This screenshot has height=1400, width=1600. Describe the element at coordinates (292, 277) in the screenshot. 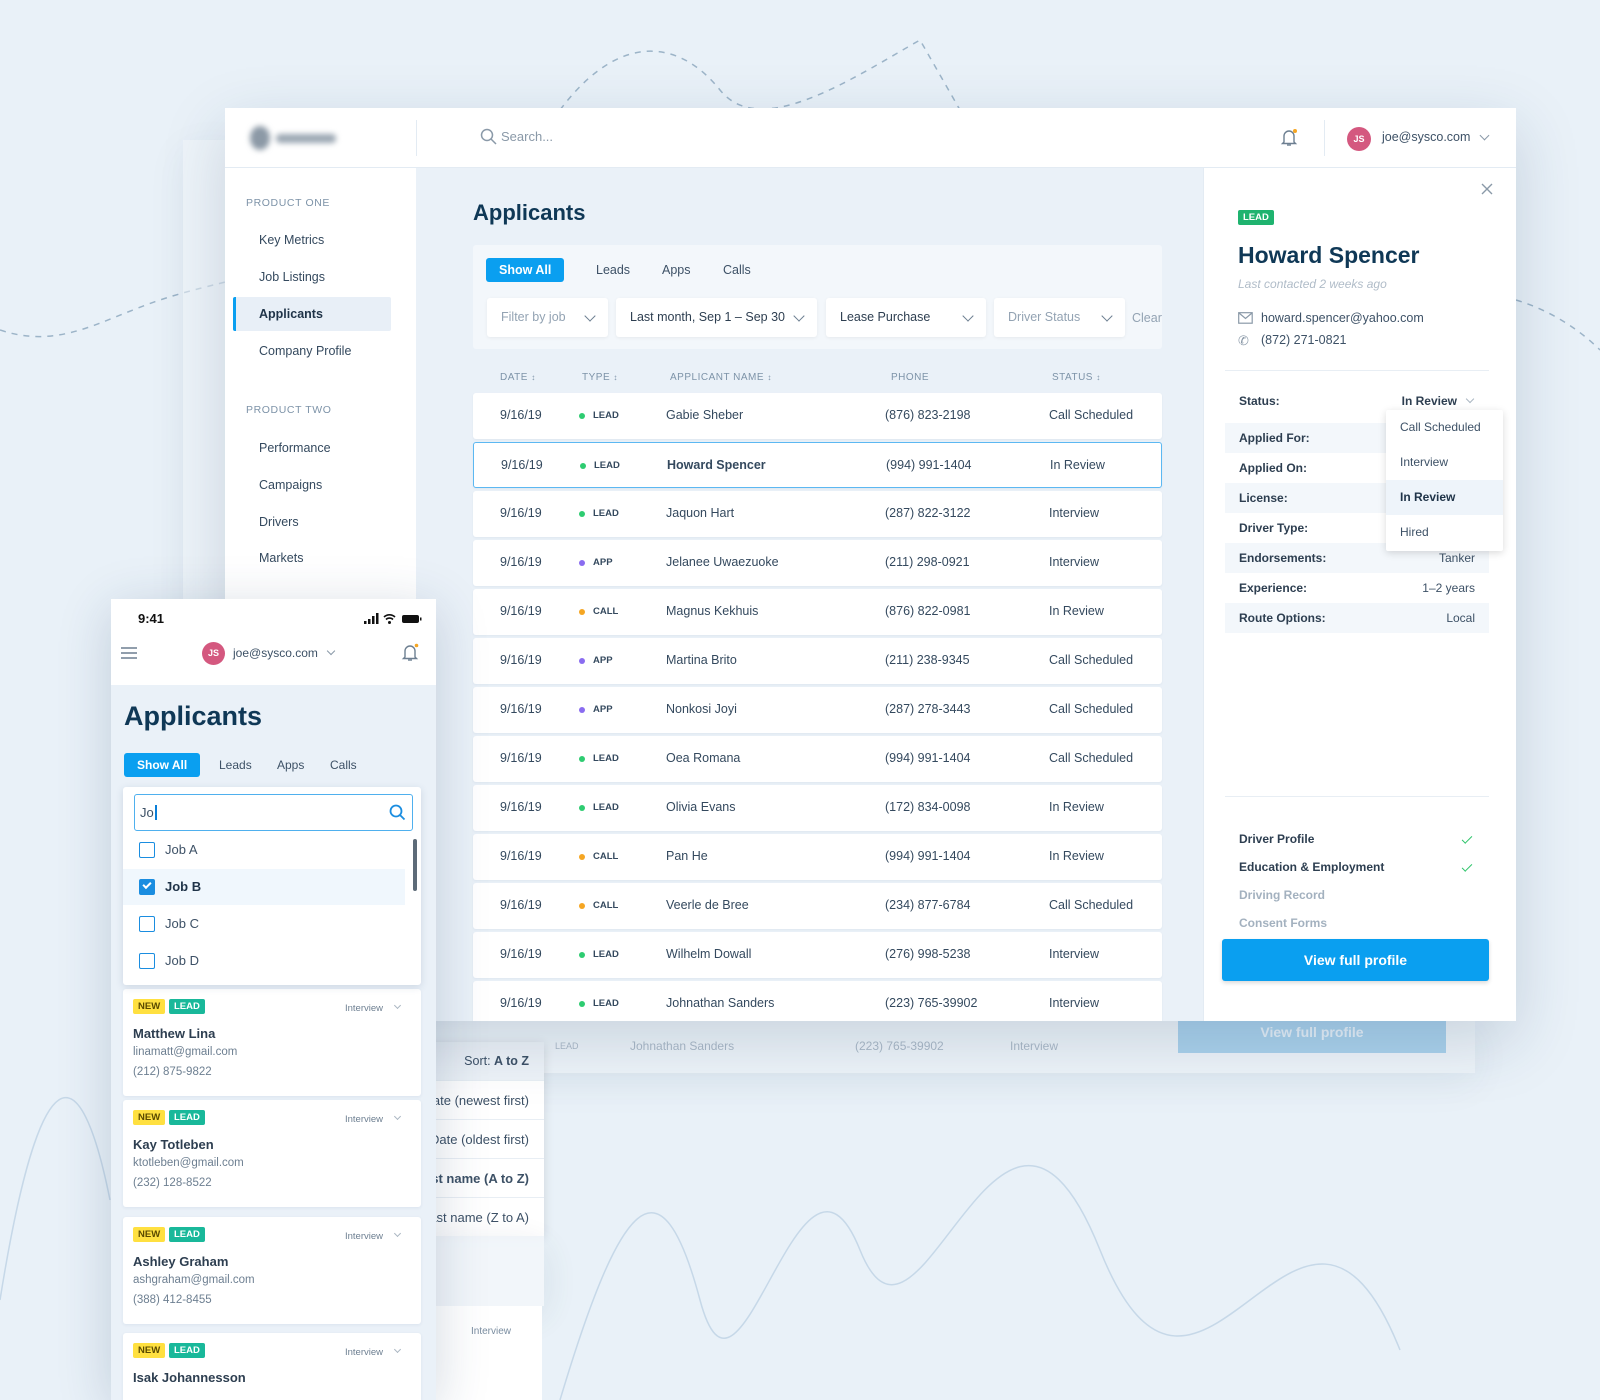

I see `sidebar-item-job-listings: Job Listings` at that location.